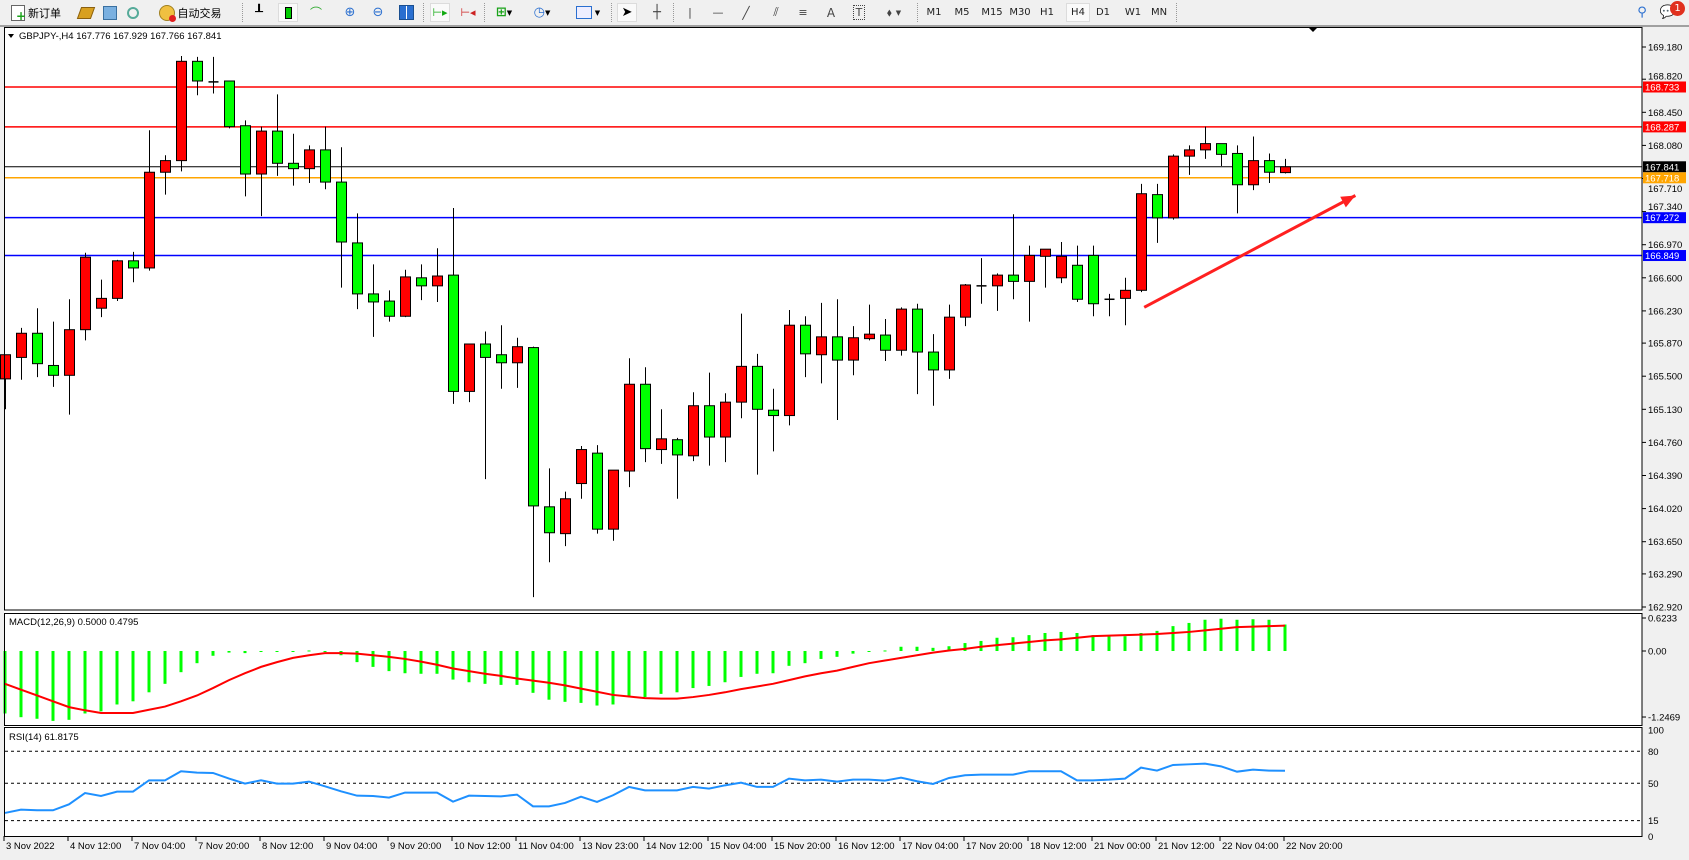  I want to click on rsi-pane, so click(823, 786).